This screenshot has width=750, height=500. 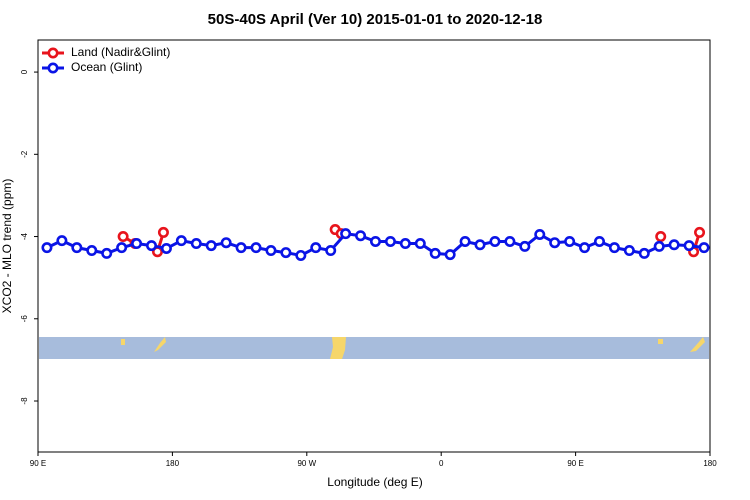 What do you see at coordinates (24, 71) in the screenshot?
I see `y-tick-label: 0` at bounding box center [24, 71].